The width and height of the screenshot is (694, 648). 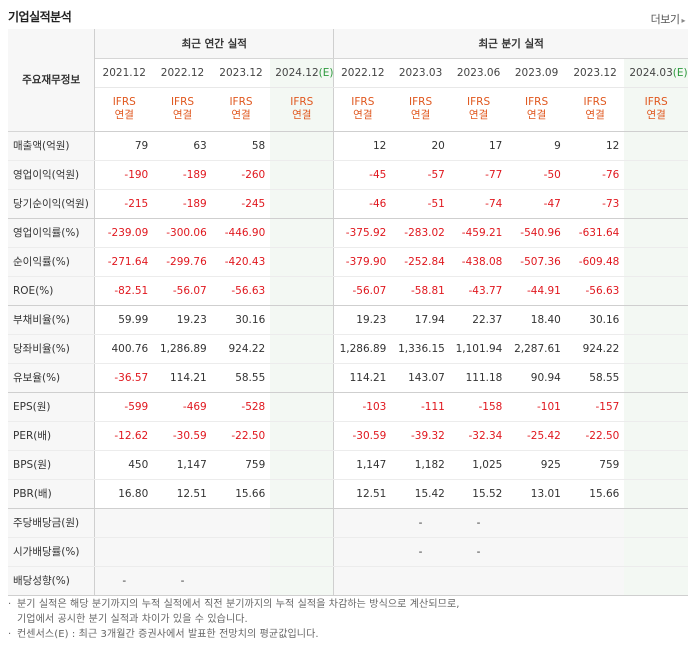 What do you see at coordinates (182, 146) in the screenshot?
I see `table-cell: 63` at bounding box center [182, 146].